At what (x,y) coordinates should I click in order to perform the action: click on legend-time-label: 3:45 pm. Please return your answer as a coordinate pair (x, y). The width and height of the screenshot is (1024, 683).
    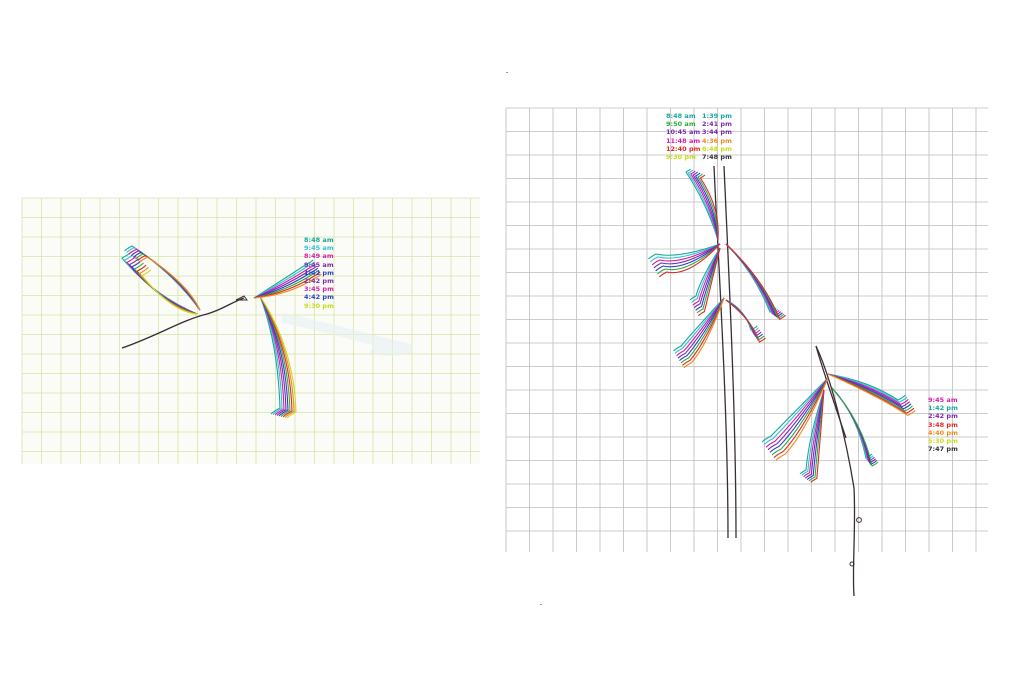
    Looking at the image, I should click on (319, 289).